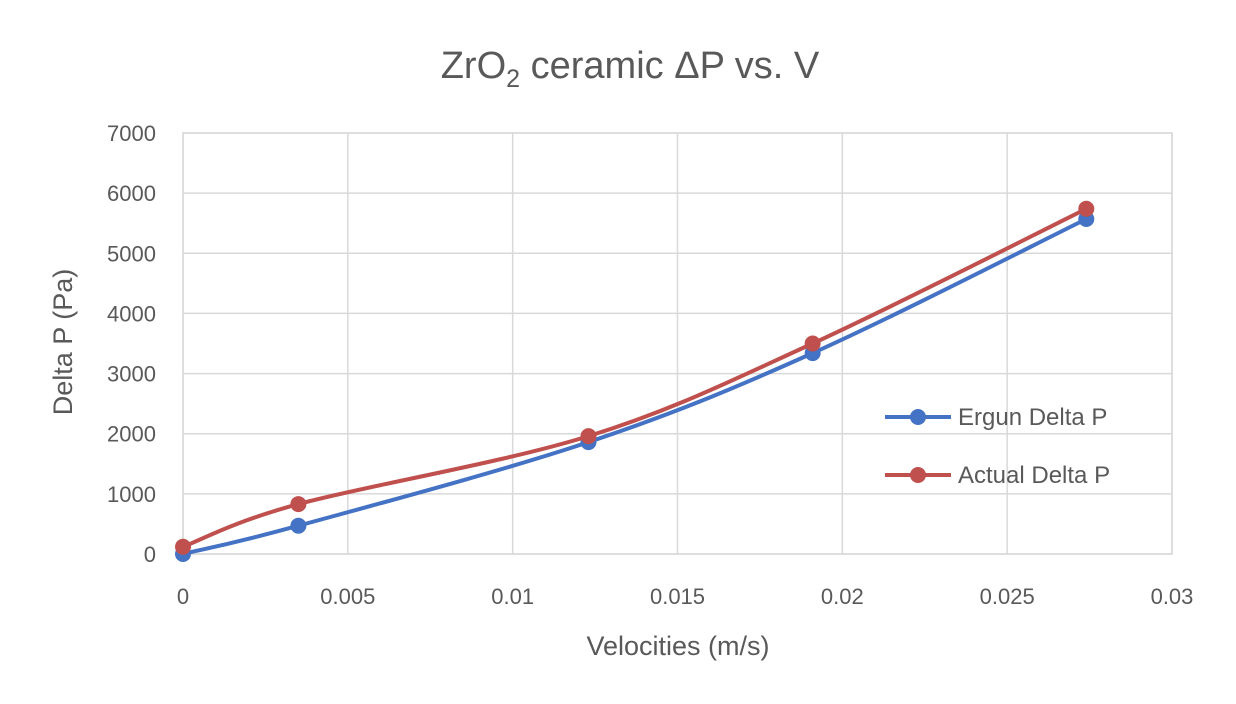 Image resolution: width=1236 pixels, height=704 pixels. What do you see at coordinates (131, 253) in the screenshot?
I see `y-tick-label-5: 5000` at bounding box center [131, 253].